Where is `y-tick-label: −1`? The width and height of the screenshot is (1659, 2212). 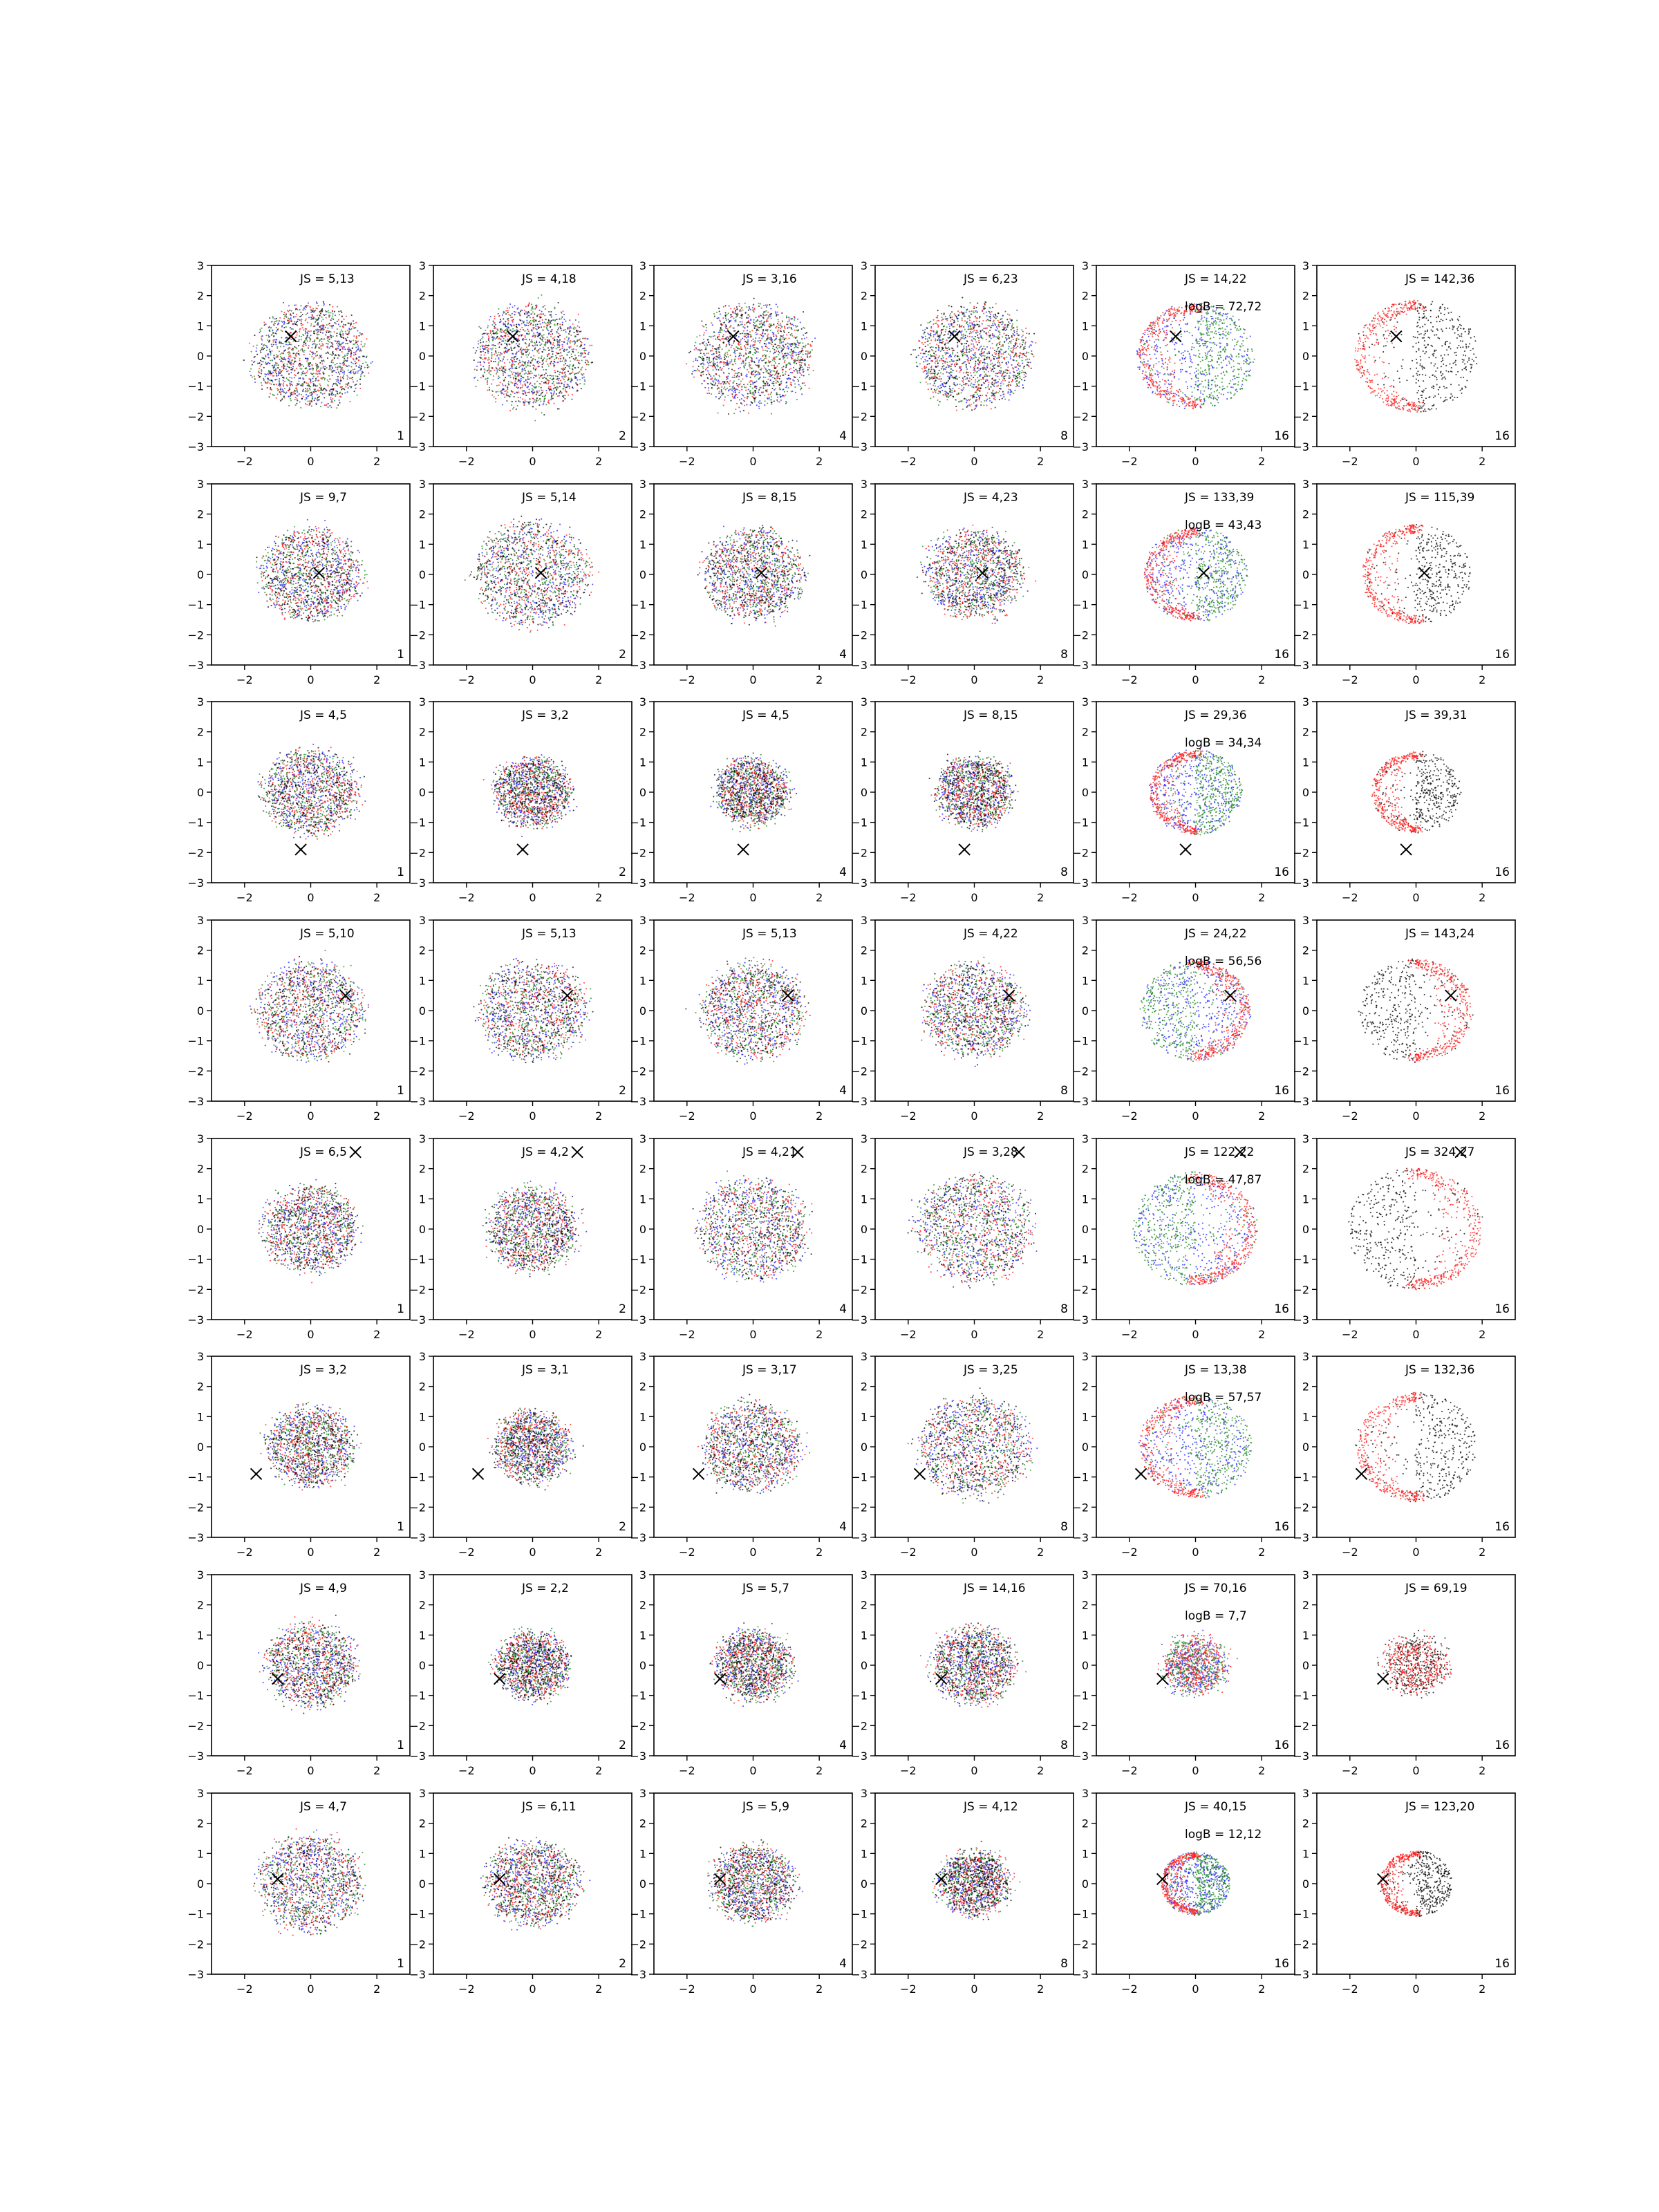 y-tick-label: −1 is located at coordinates (638, 386).